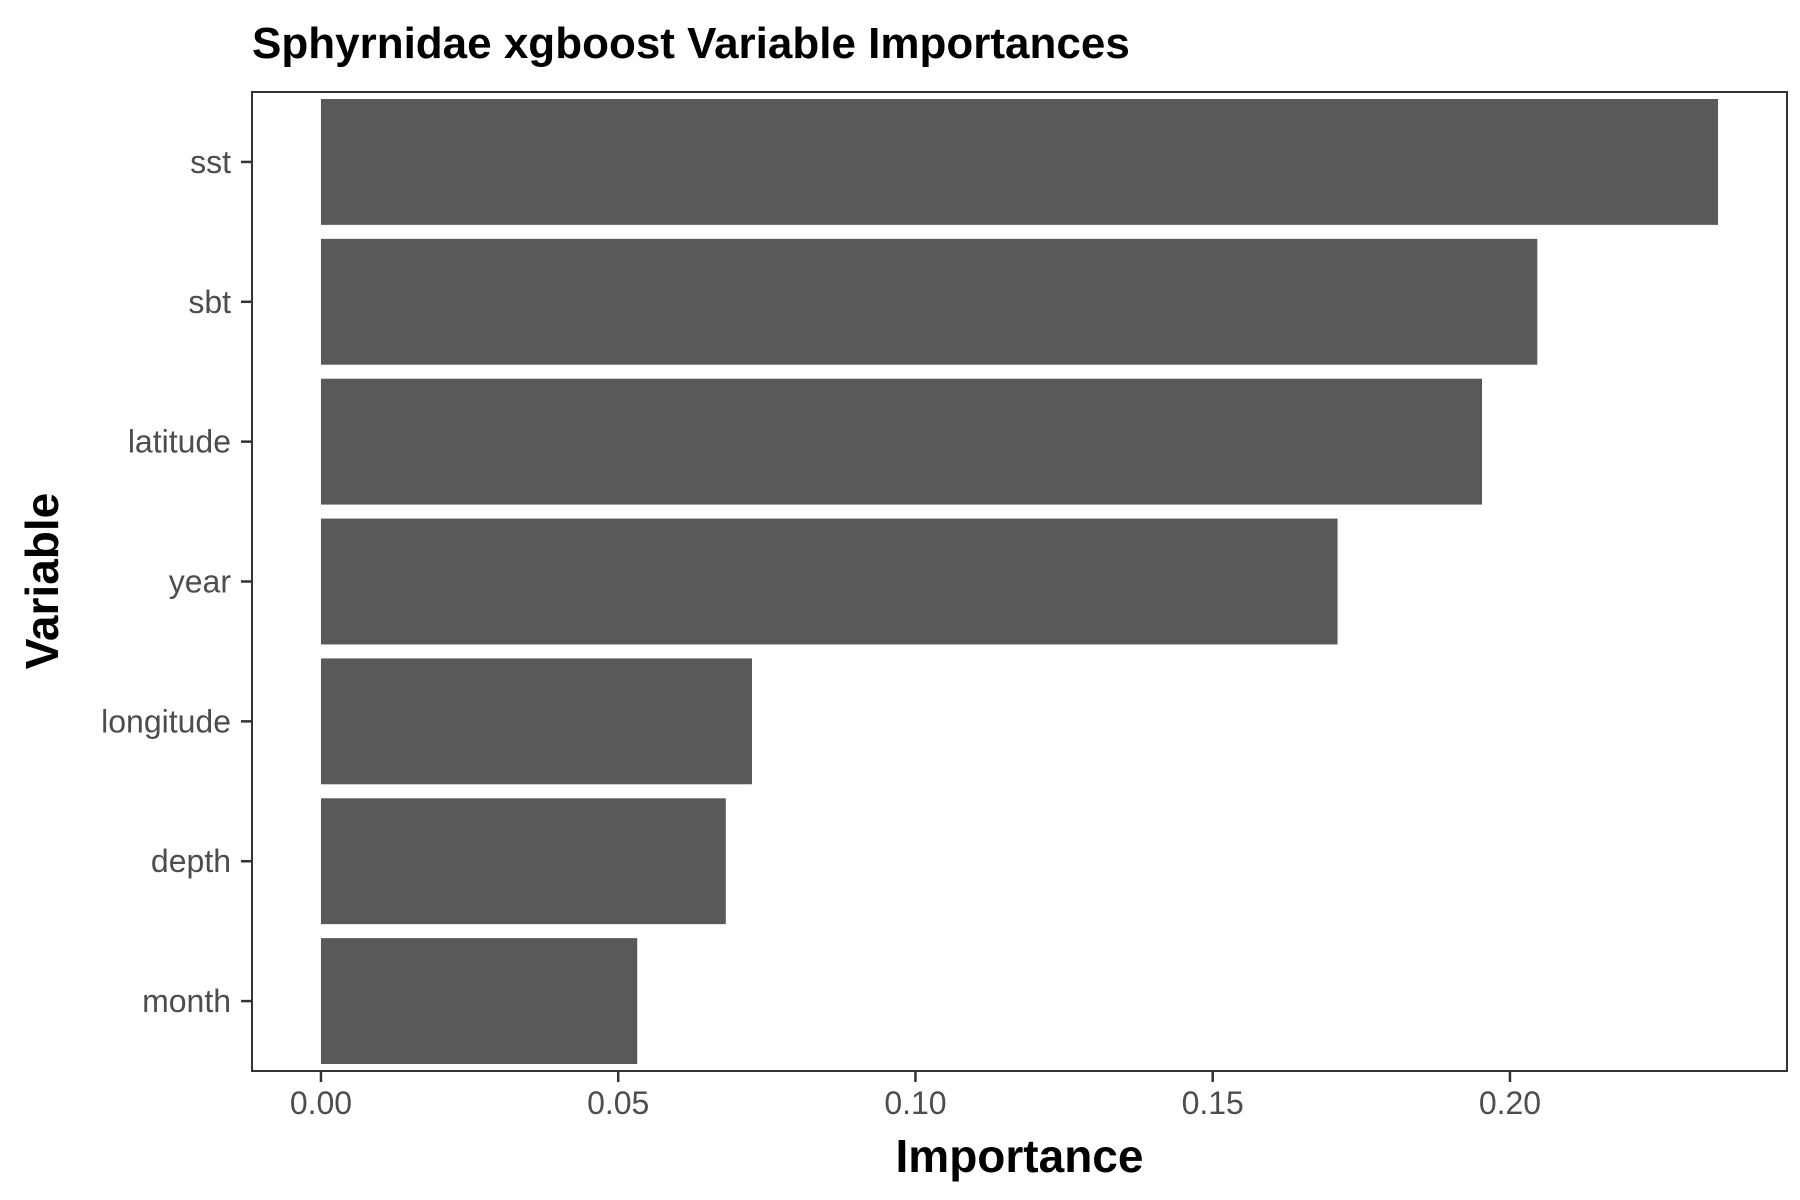 The height and width of the screenshot is (1200, 1800). I want to click on bar-year, so click(829, 581).